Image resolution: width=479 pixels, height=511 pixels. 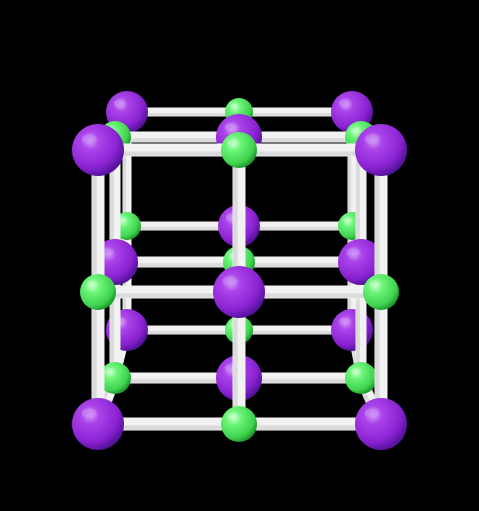 I want to click on green-sphere-1-0-0-highlight, so click(x=234, y=106).